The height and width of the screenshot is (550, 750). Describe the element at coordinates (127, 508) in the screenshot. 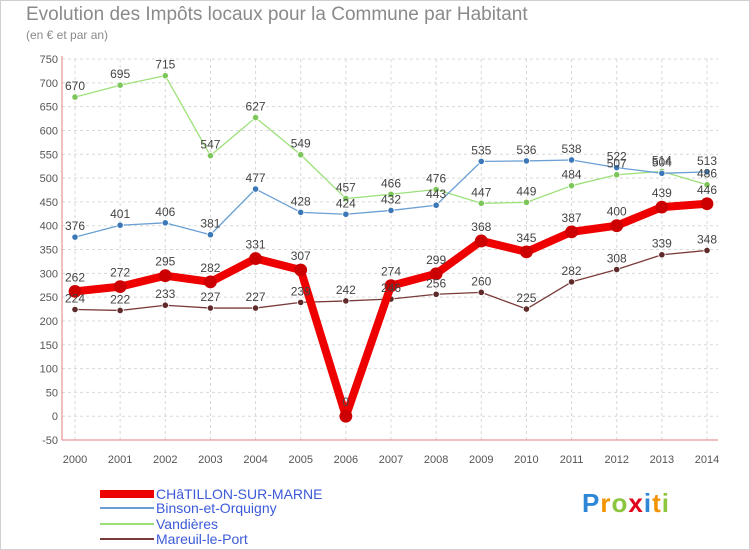

I see `legend-swatch-binson` at that location.